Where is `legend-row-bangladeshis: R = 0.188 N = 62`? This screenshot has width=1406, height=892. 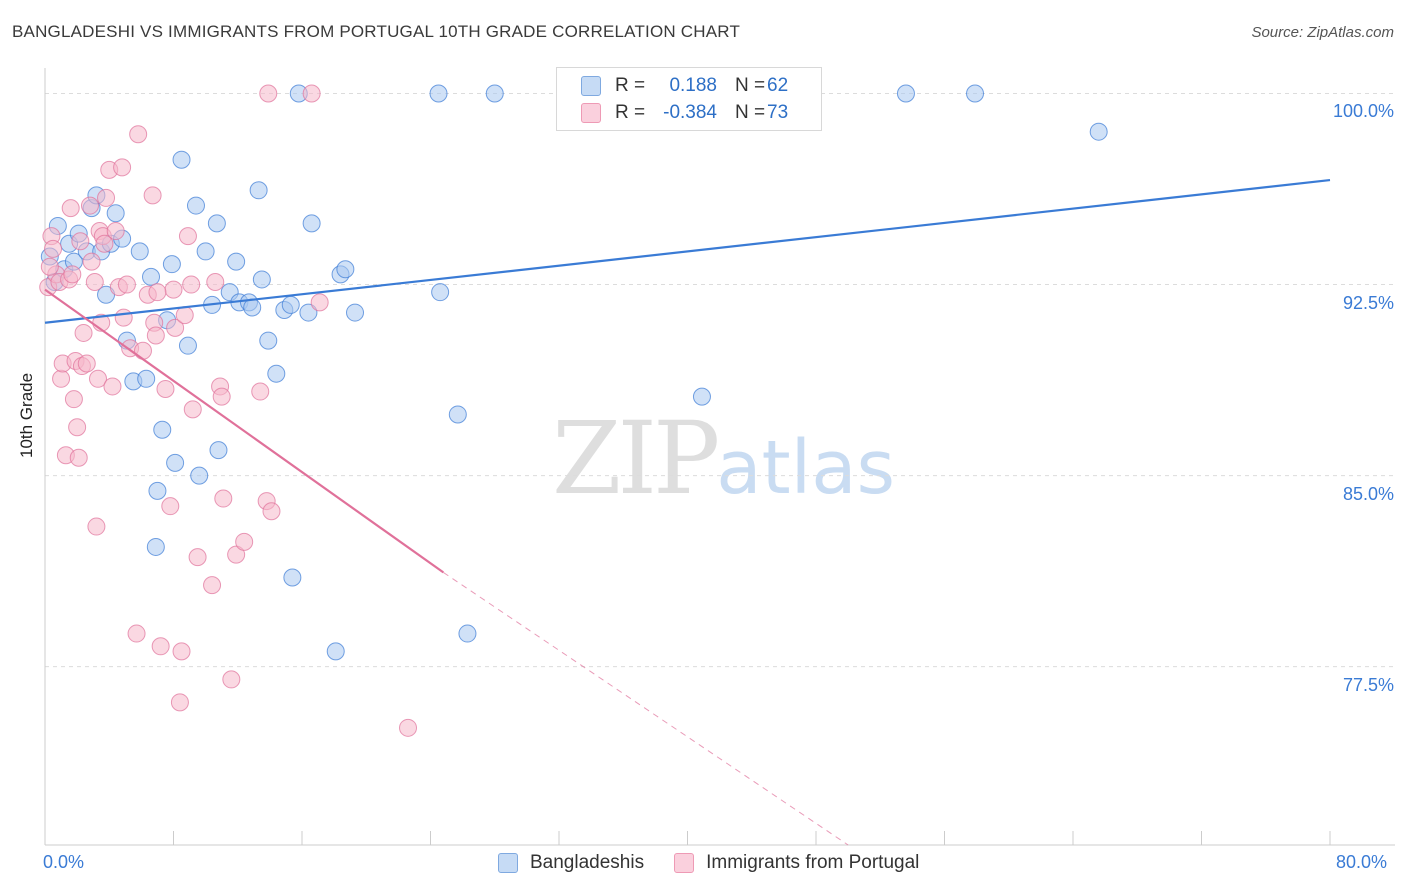
legend-row-bangladeshis: R = 0.188 N = 62 is located at coordinates (684, 86).